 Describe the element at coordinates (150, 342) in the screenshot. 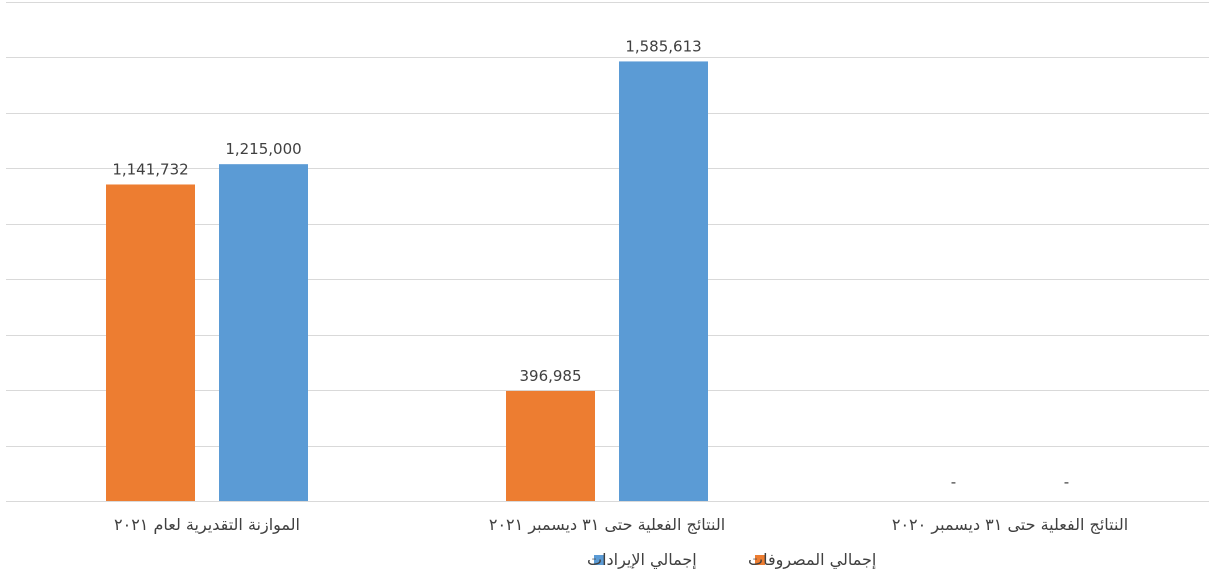

I see `bar-s0-c0` at that location.